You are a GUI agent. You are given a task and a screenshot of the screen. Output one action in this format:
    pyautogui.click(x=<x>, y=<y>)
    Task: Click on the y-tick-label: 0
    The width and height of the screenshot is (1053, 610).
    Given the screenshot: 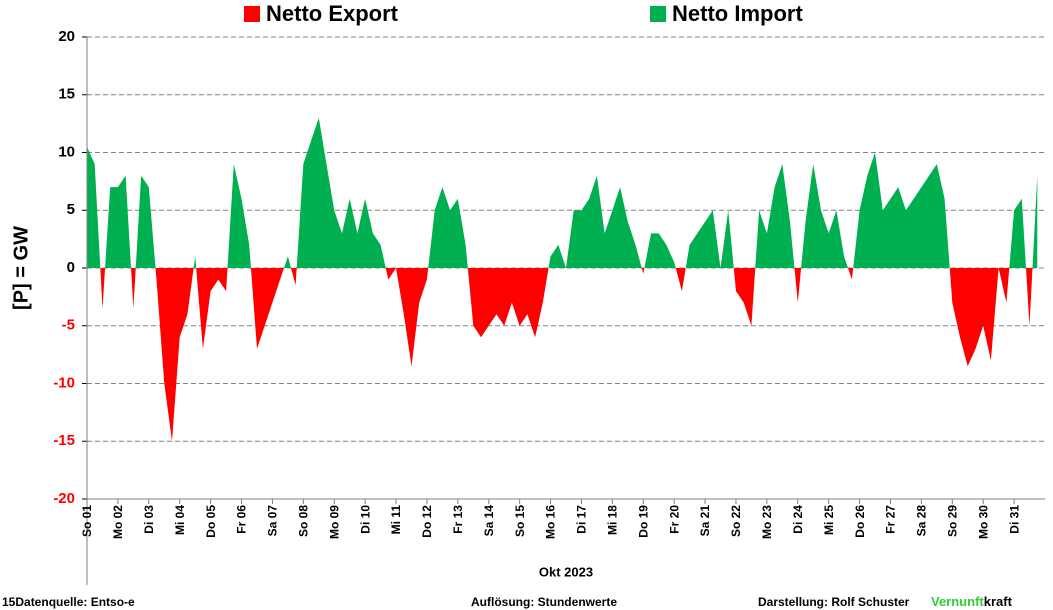 What is the action you would take?
    pyautogui.click(x=71, y=267)
    